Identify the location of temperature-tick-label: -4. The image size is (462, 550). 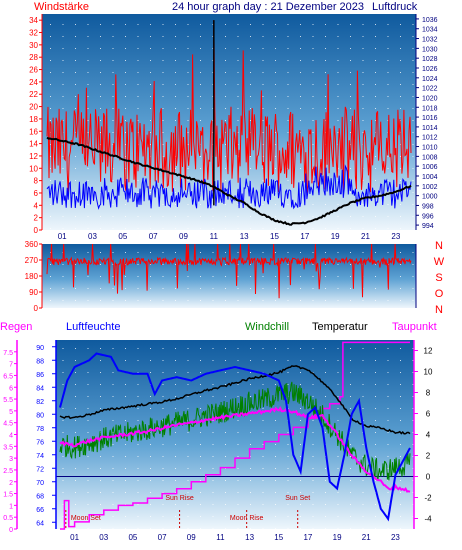
(428, 519).